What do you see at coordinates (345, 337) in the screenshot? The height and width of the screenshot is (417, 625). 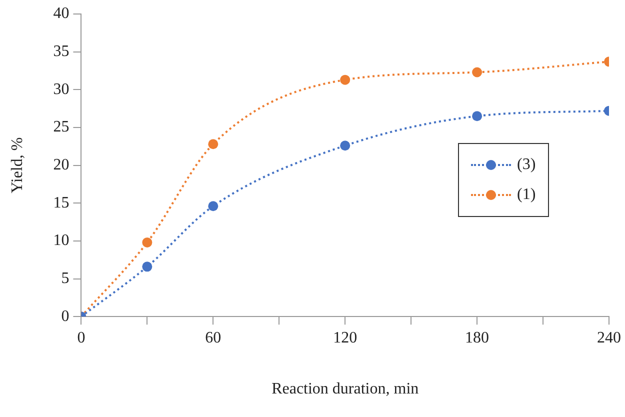 I see `x-tick-label: 120` at bounding box center [345, 337].